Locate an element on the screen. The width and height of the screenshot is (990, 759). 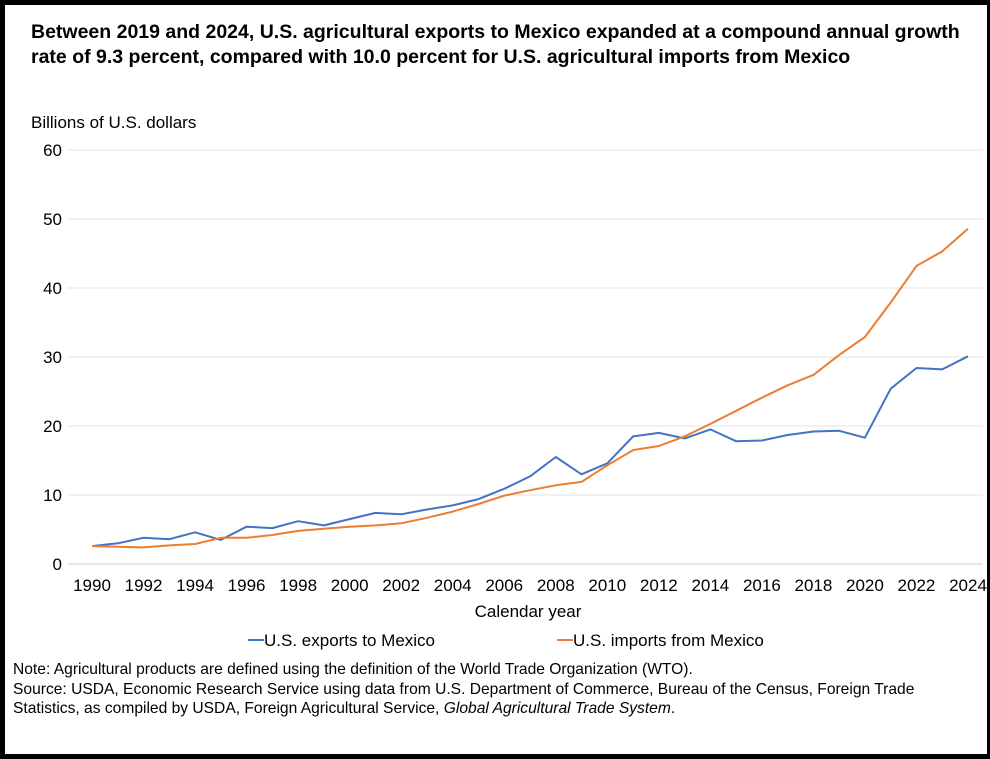
x-tick-label: 1998 is located at coordinates (298, 585).